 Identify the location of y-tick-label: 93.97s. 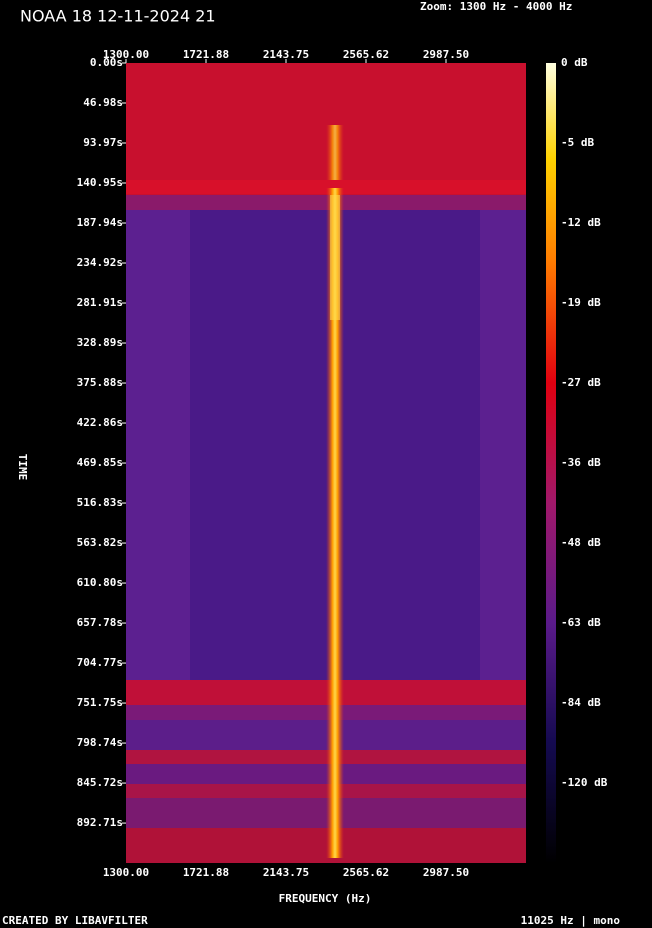
(103, 142).